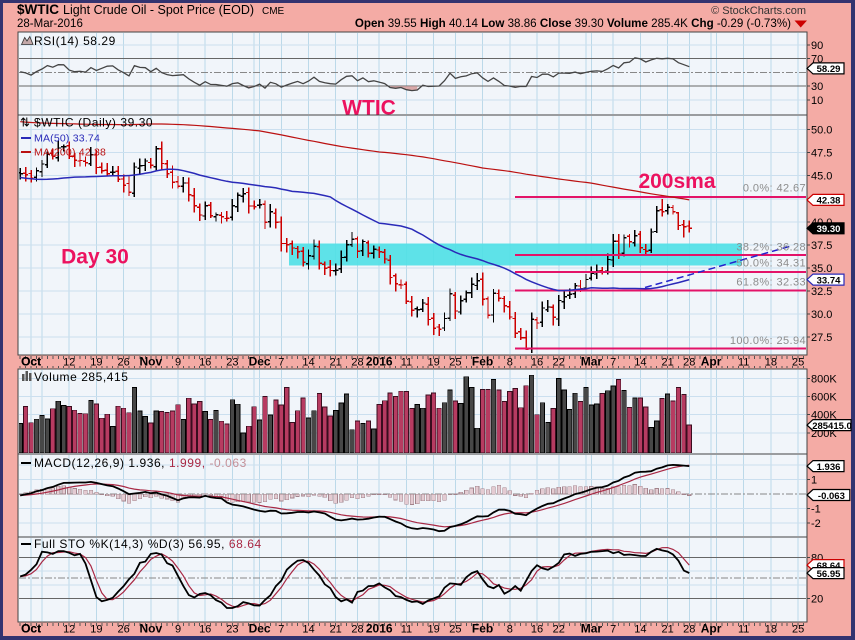 The height and width of the screenshot is (640, 855). I want to click on svg-text: 37.5, so click(821, 246).